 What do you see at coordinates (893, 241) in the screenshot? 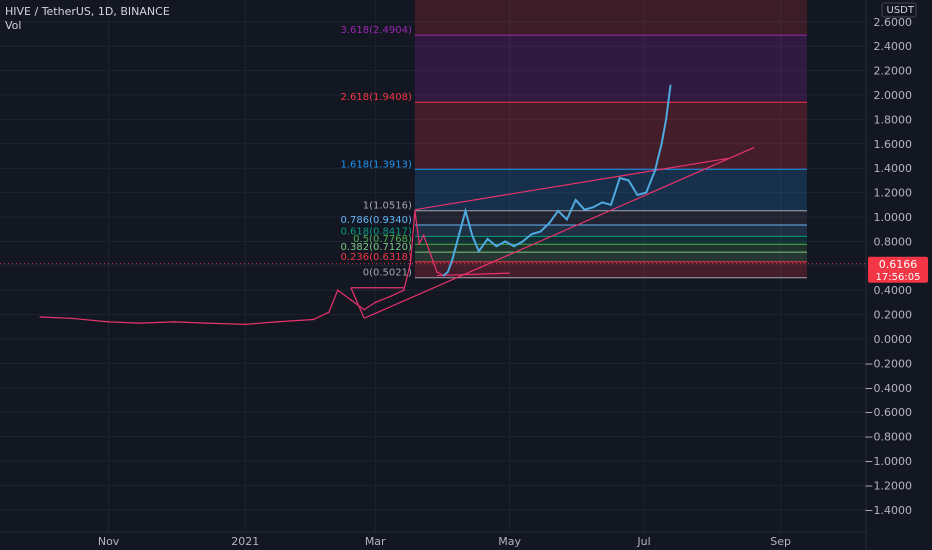
I see `price-tick-label: 0.8000` at bounding box center [893, 241].